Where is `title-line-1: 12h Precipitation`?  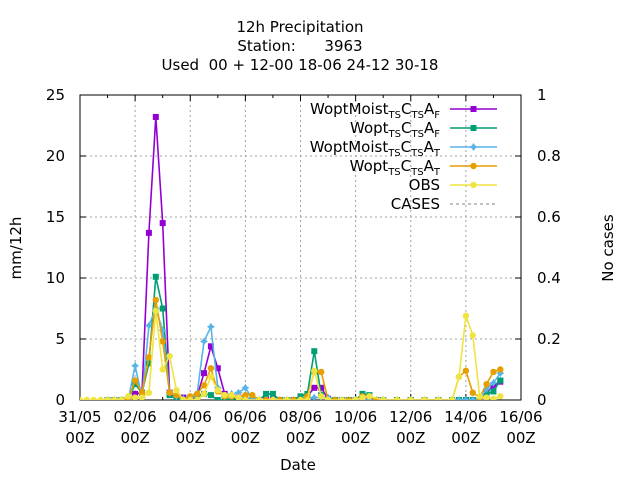 title-line-1: 12h Precipitation is located at coordinates (299, 27).